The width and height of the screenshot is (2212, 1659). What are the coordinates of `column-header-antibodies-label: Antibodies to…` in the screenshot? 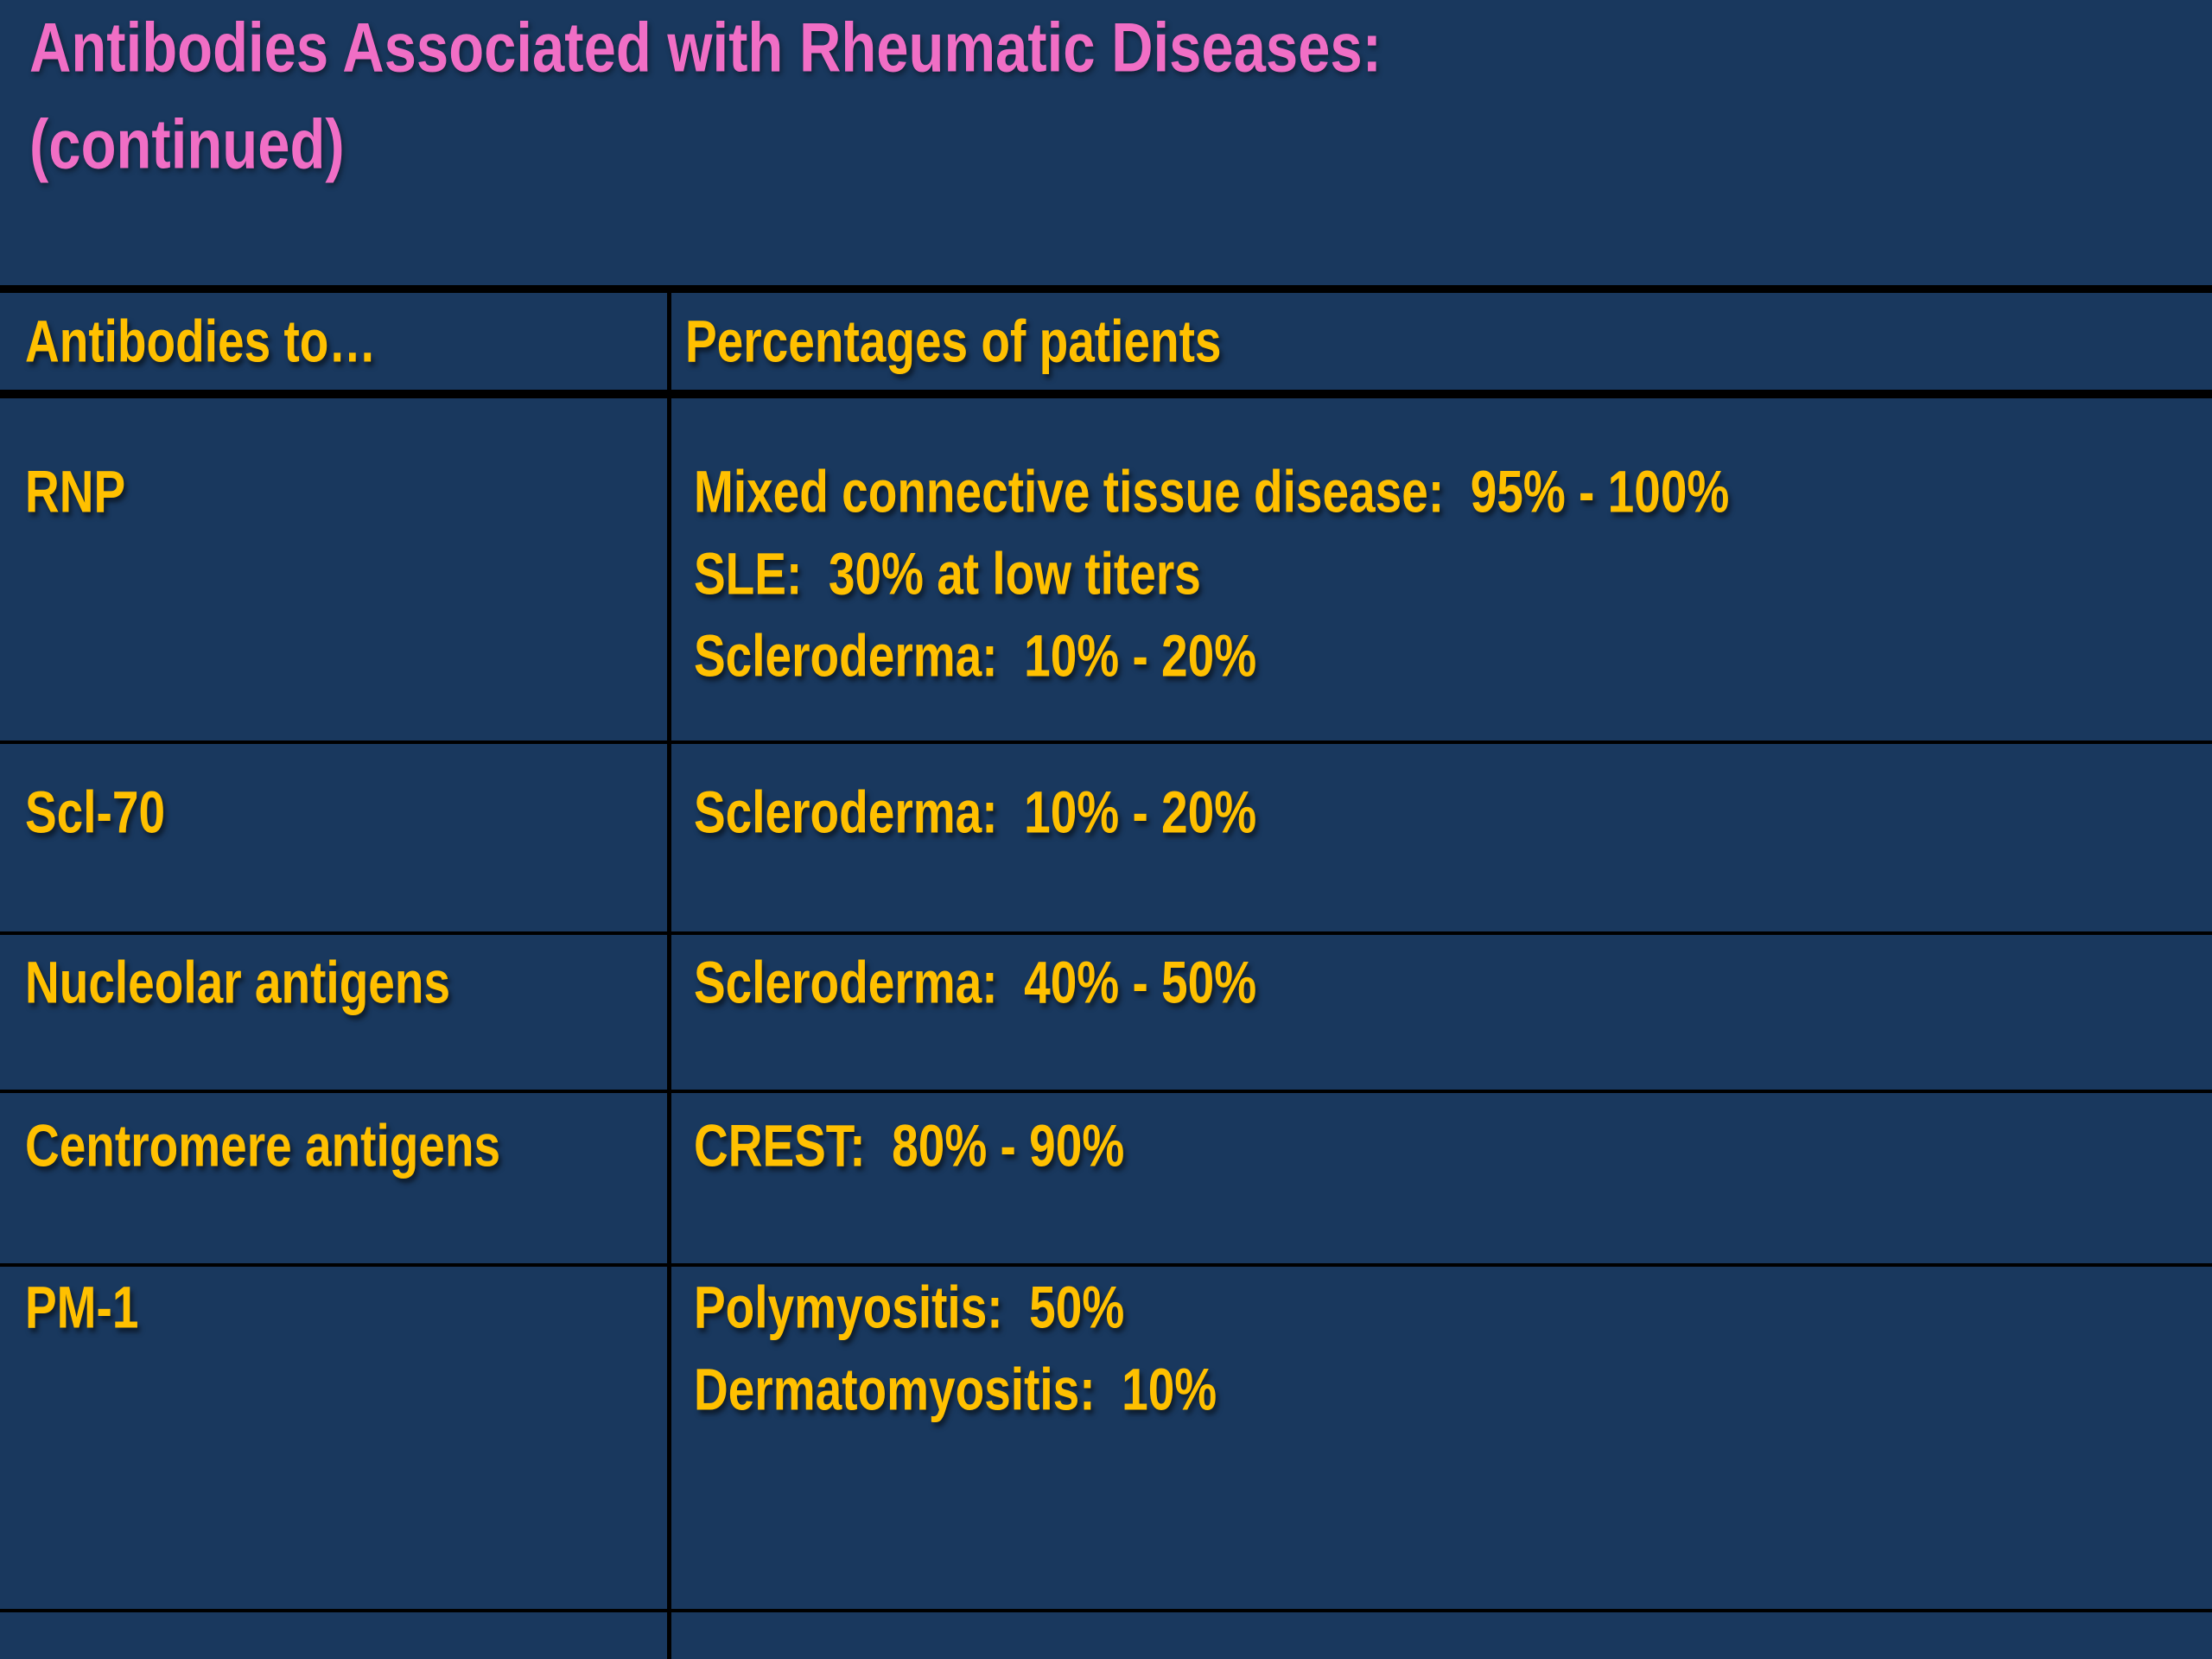 It's located at (201, 341).